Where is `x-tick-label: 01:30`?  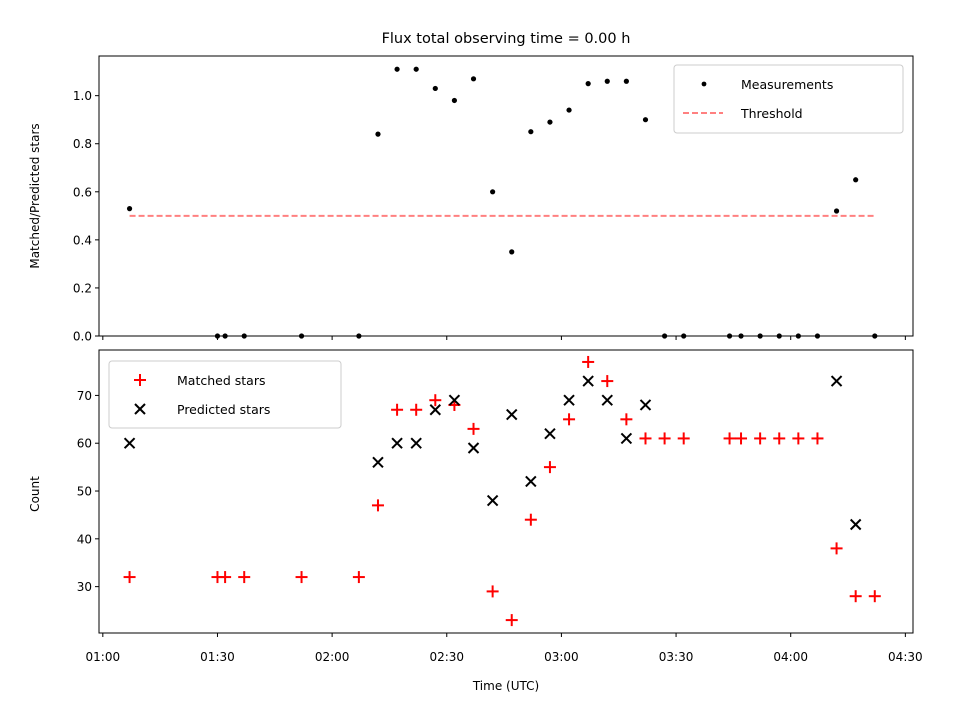 x-tick-label: 01:30 is located at coordinates (217, 657).